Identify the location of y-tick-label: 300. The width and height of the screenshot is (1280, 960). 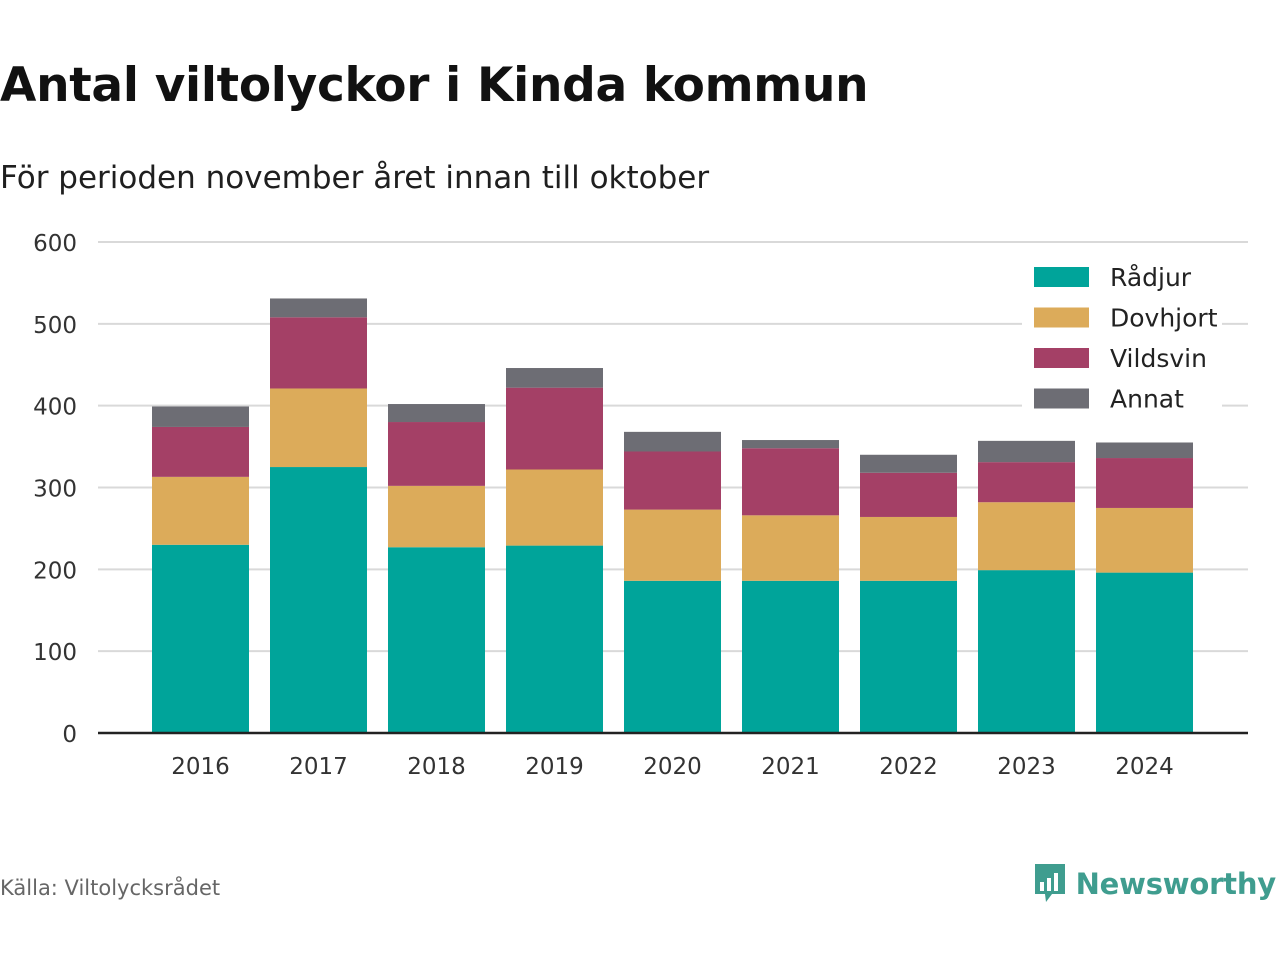
(55, 490).